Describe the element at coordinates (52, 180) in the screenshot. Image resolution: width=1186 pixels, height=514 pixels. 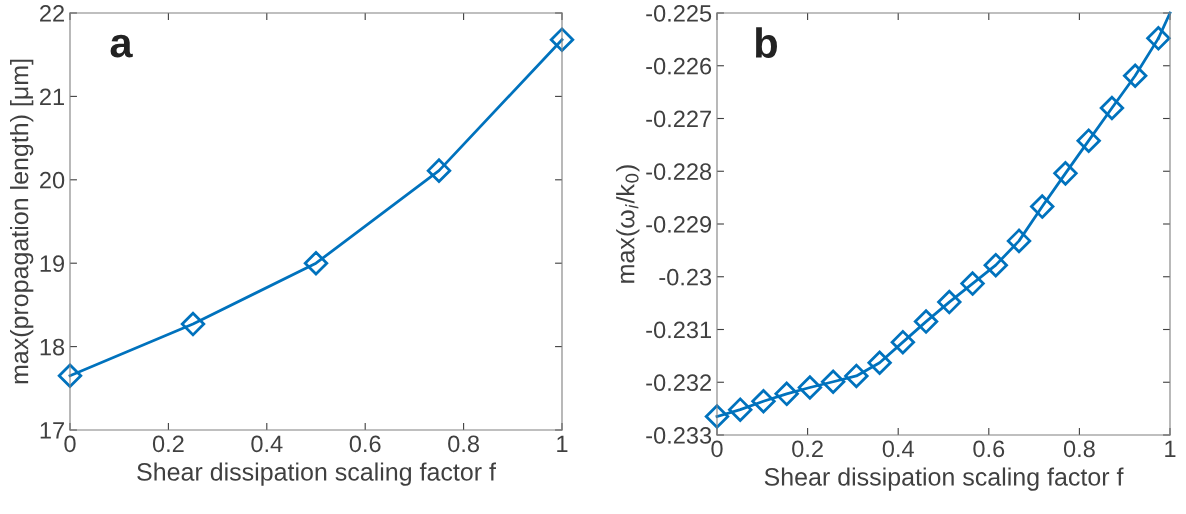
I see `y-tick-label: 20` at that location.